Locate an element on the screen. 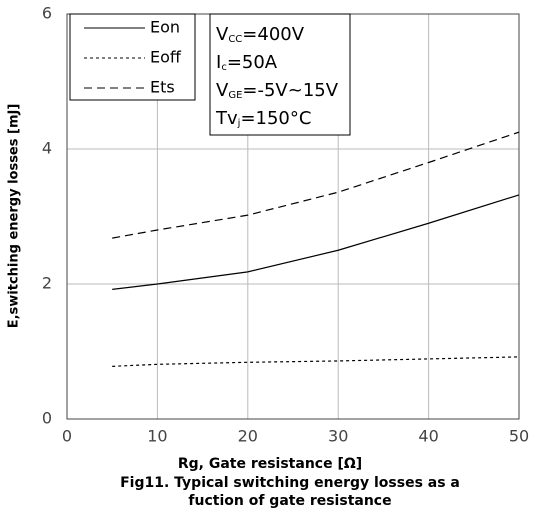 The width and height of the screenshot is (533, 511). caption: fuction of gate resistance is located at coordinates (289, 501).